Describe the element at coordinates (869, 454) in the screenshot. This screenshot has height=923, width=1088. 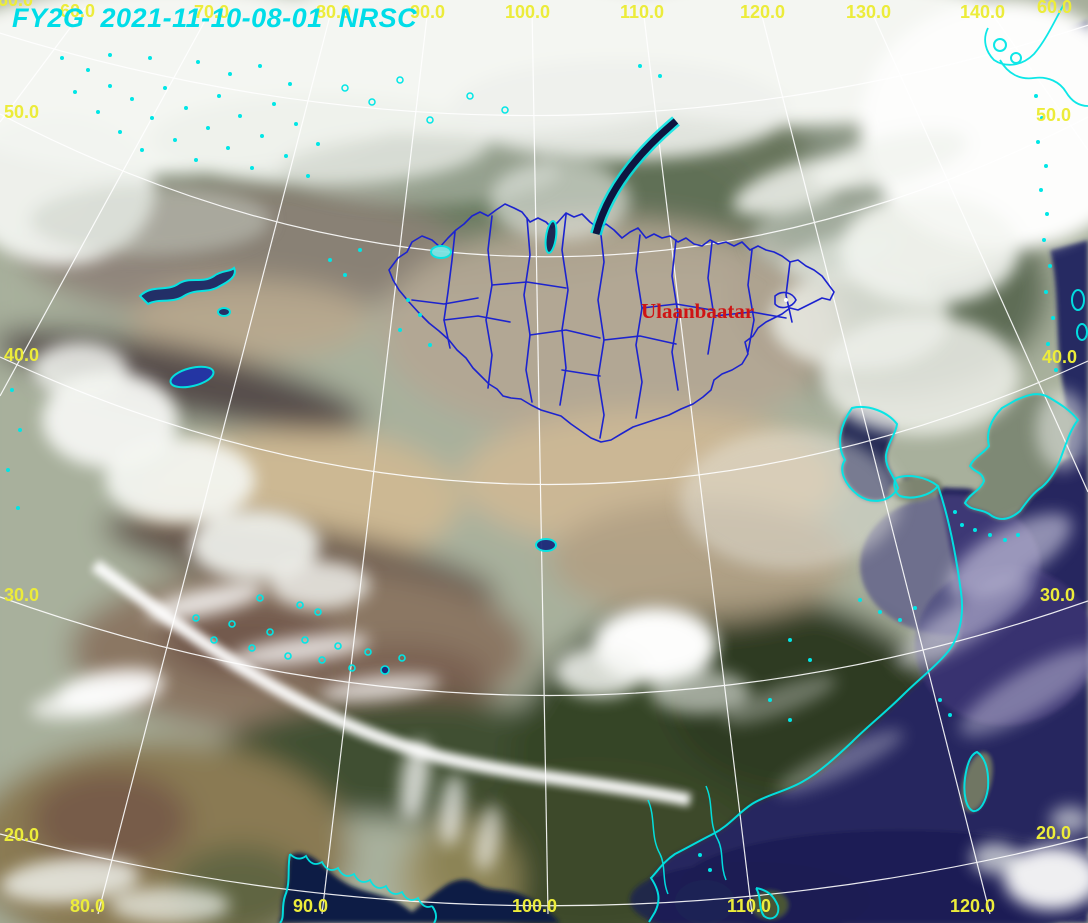
I see `bohai-coast` at that location.